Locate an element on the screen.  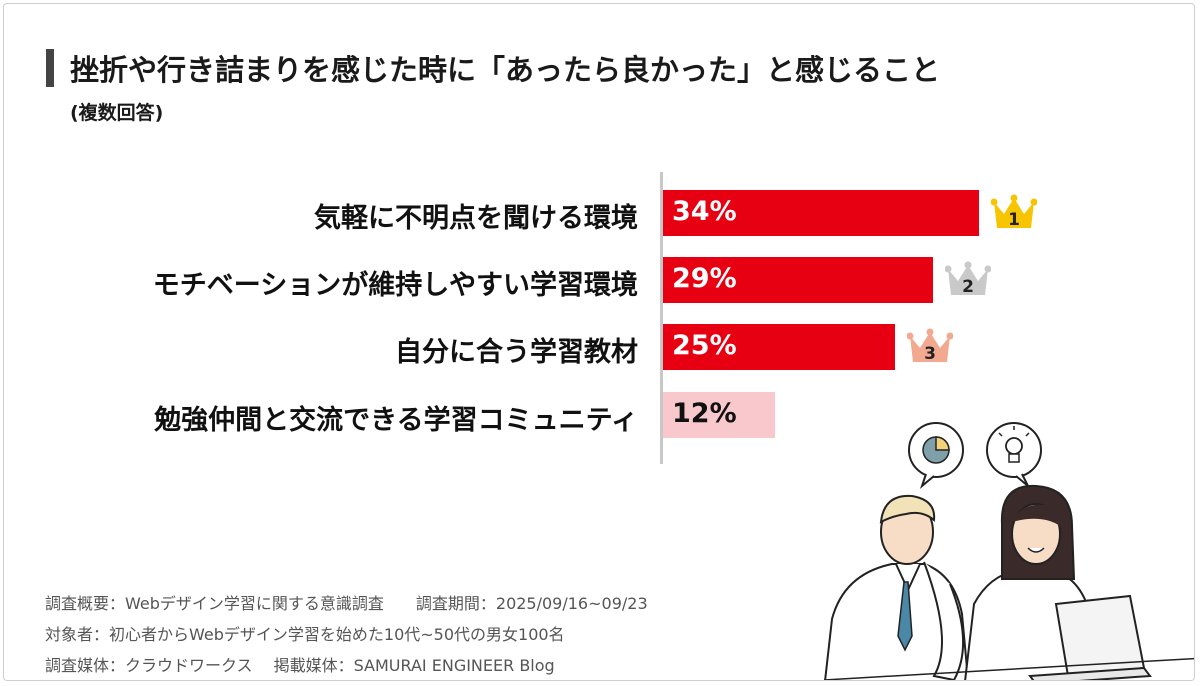
man-figure is located at coordinates (897, 587).